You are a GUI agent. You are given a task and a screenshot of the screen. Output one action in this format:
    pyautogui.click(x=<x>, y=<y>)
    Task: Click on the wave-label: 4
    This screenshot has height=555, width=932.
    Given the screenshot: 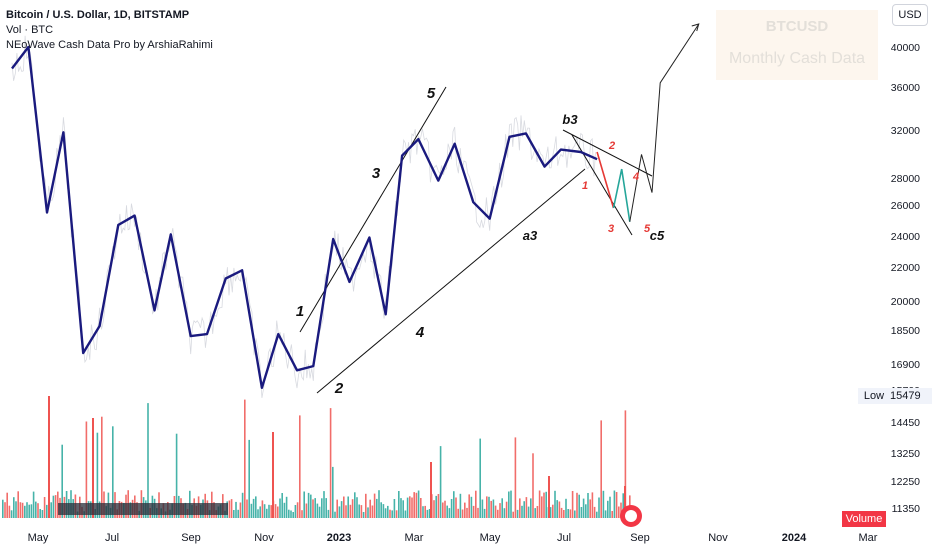 What is the action you would take?
    pyautogui.click(x=420, y=332)
    